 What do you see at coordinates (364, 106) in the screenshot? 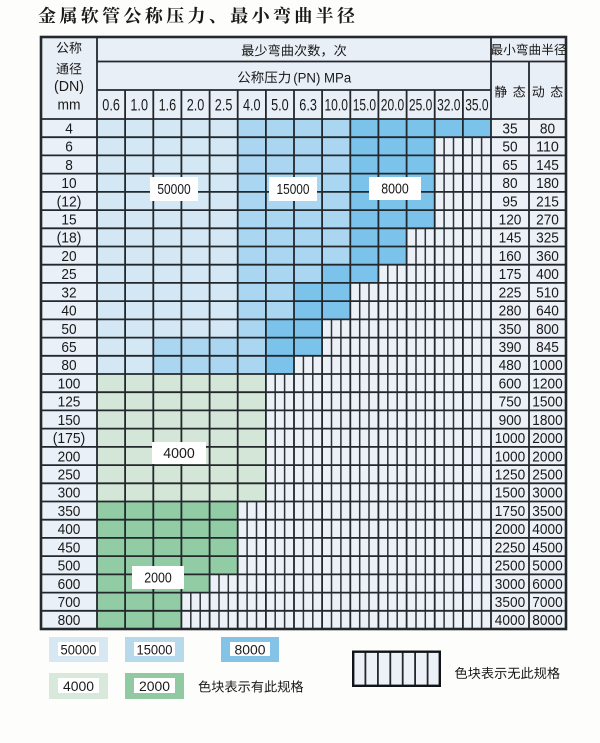
I see `svg-text: 15.0` at bounding box center [364, 106].